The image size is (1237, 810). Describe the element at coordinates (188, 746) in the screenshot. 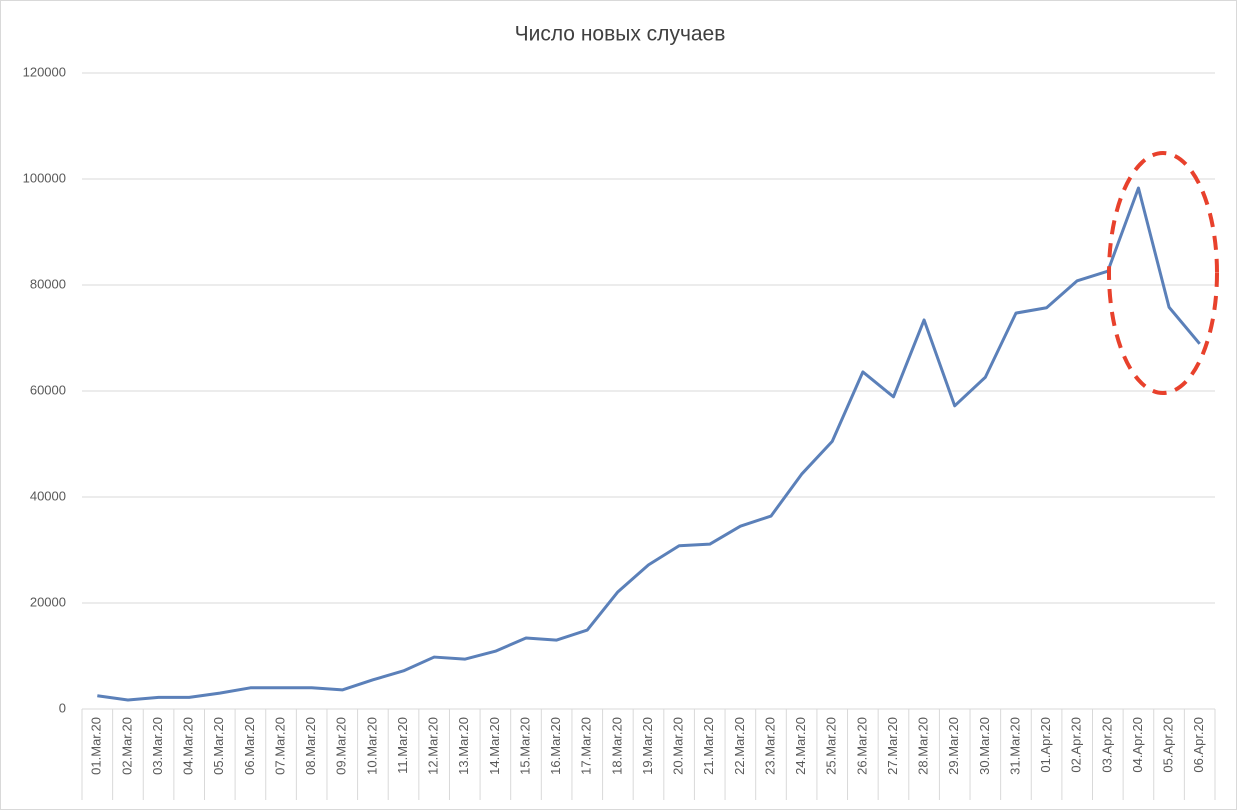

I see `x-tick-label: 04.Mar.20` at that location.